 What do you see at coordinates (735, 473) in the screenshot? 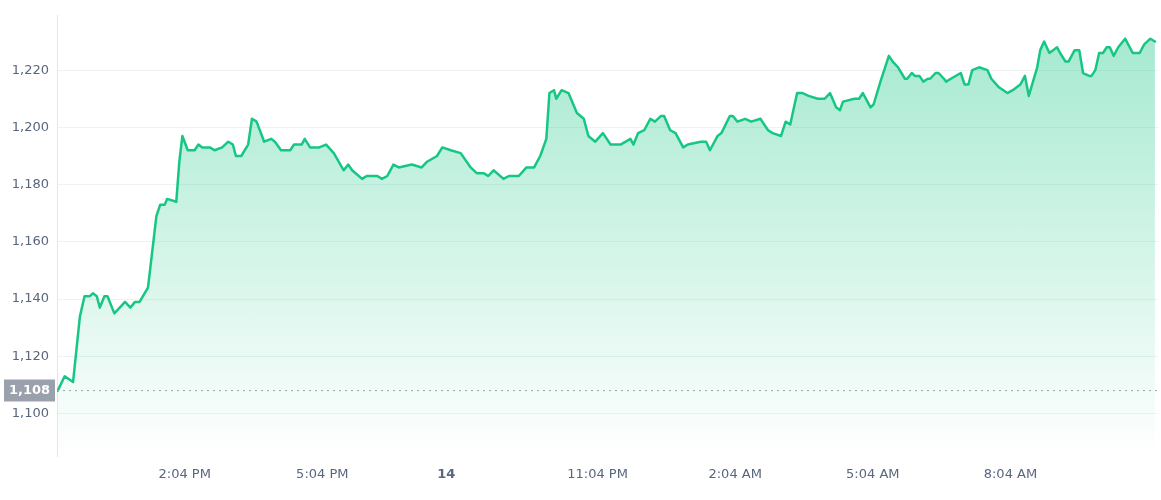
I see `x-tick-label: 2:04 AM` at bounding box center [735, 473].